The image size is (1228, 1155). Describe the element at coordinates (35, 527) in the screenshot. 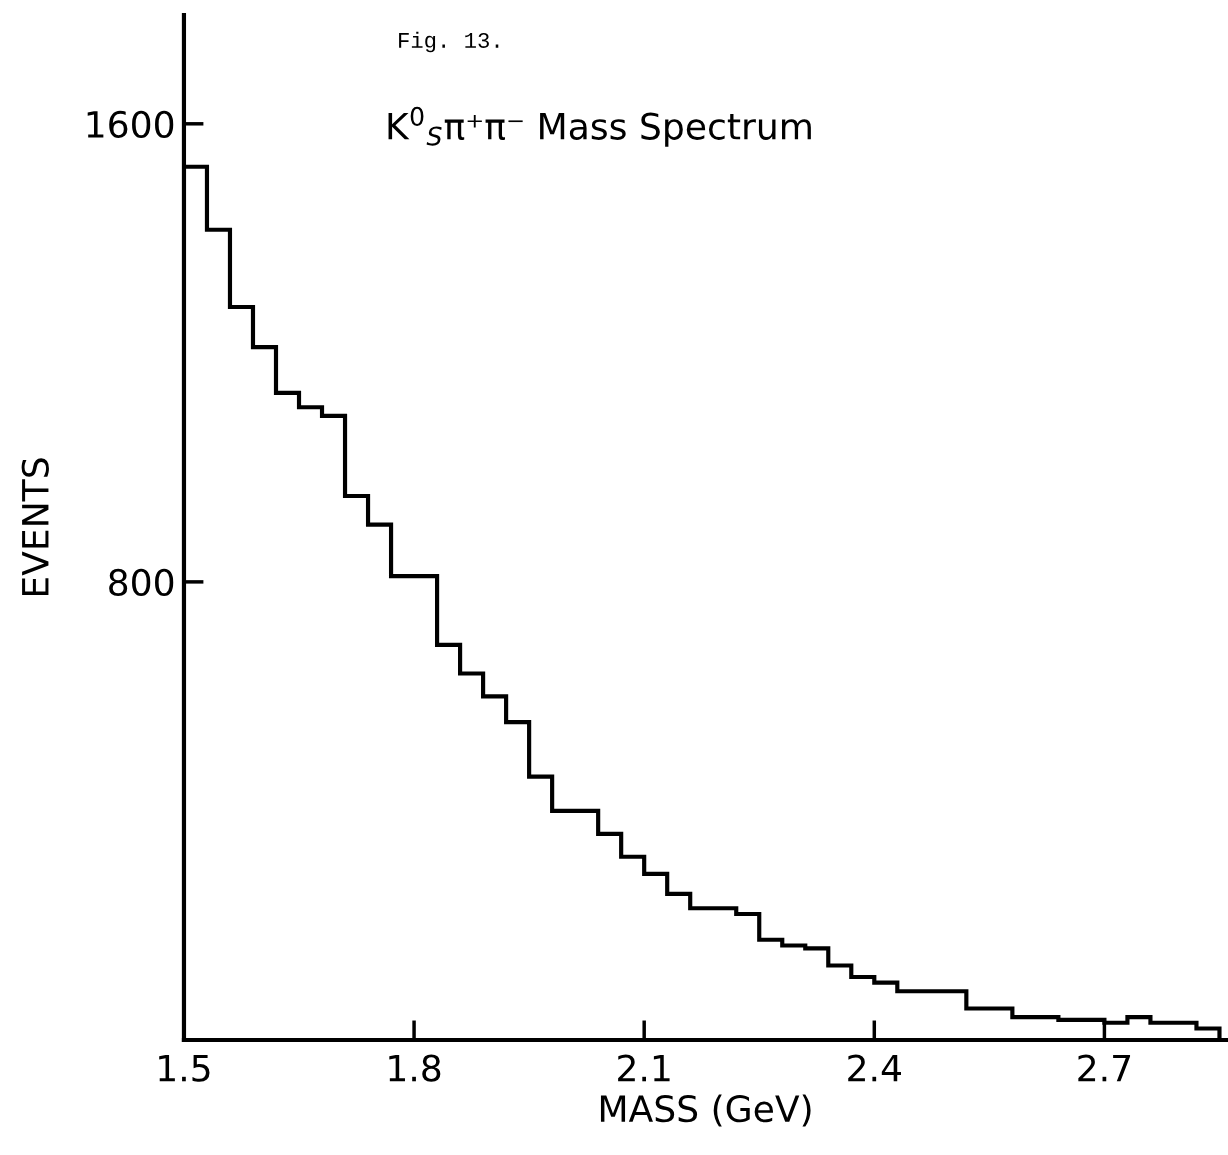

I see `y-axis-title: EVENTS` at that location.